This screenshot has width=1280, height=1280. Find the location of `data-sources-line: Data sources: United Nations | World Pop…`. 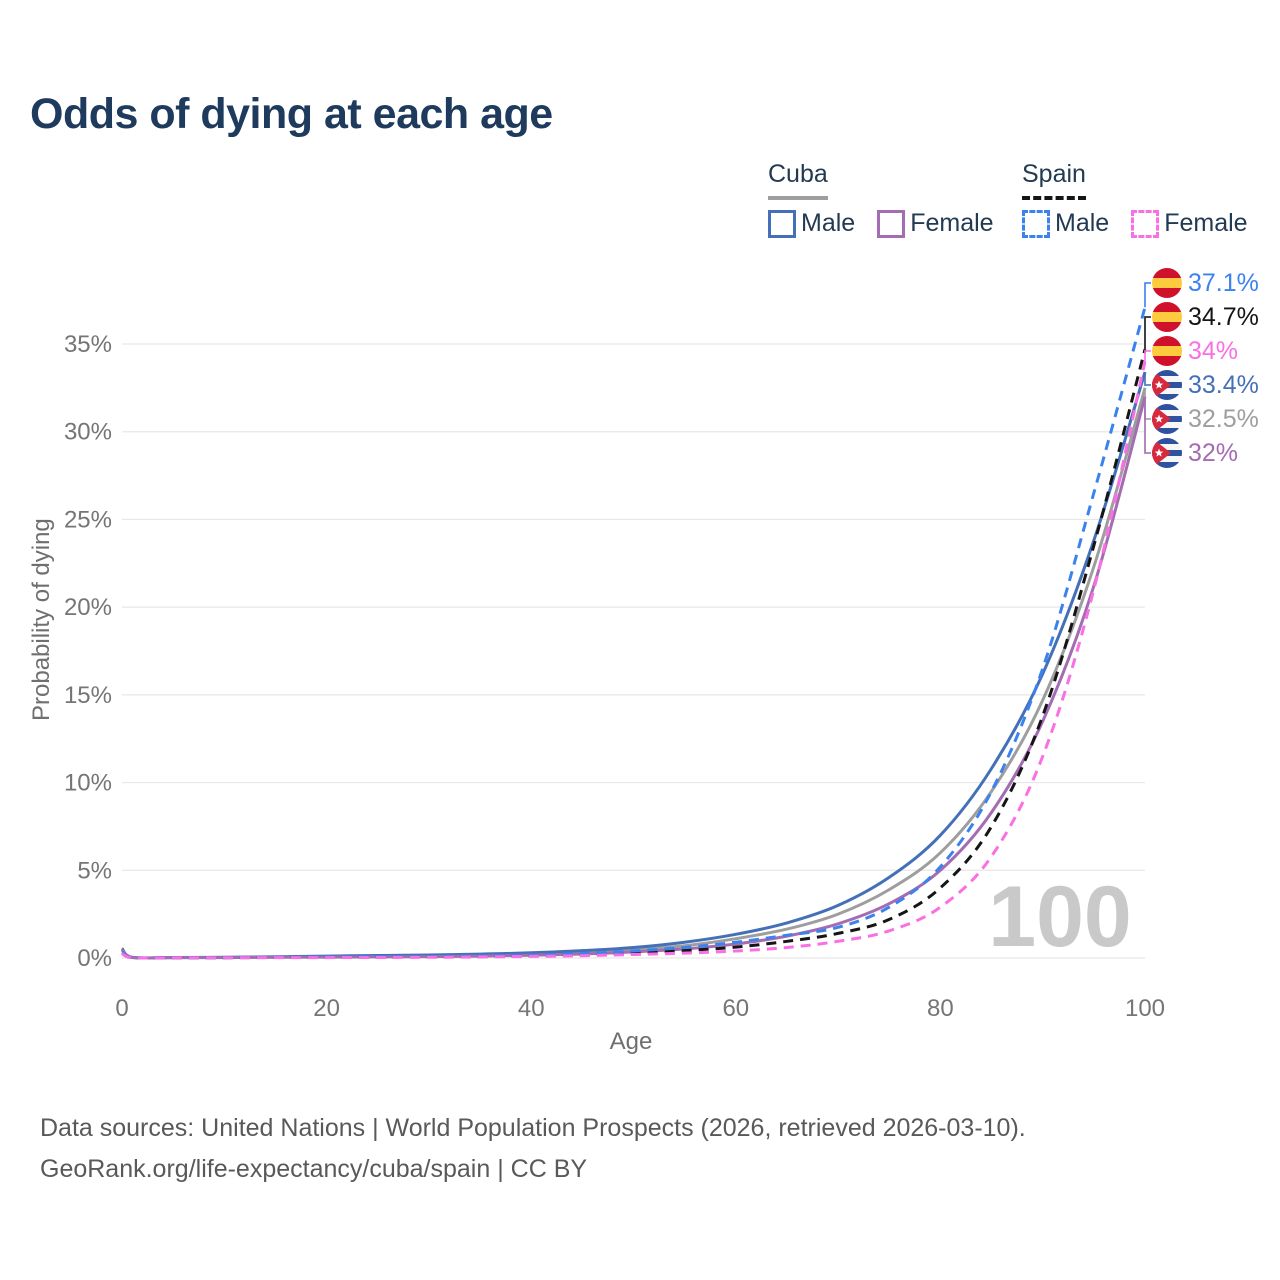

data-sources-line: Data sources: United Nations | World Pop… is located at coordinates (533, 1128).